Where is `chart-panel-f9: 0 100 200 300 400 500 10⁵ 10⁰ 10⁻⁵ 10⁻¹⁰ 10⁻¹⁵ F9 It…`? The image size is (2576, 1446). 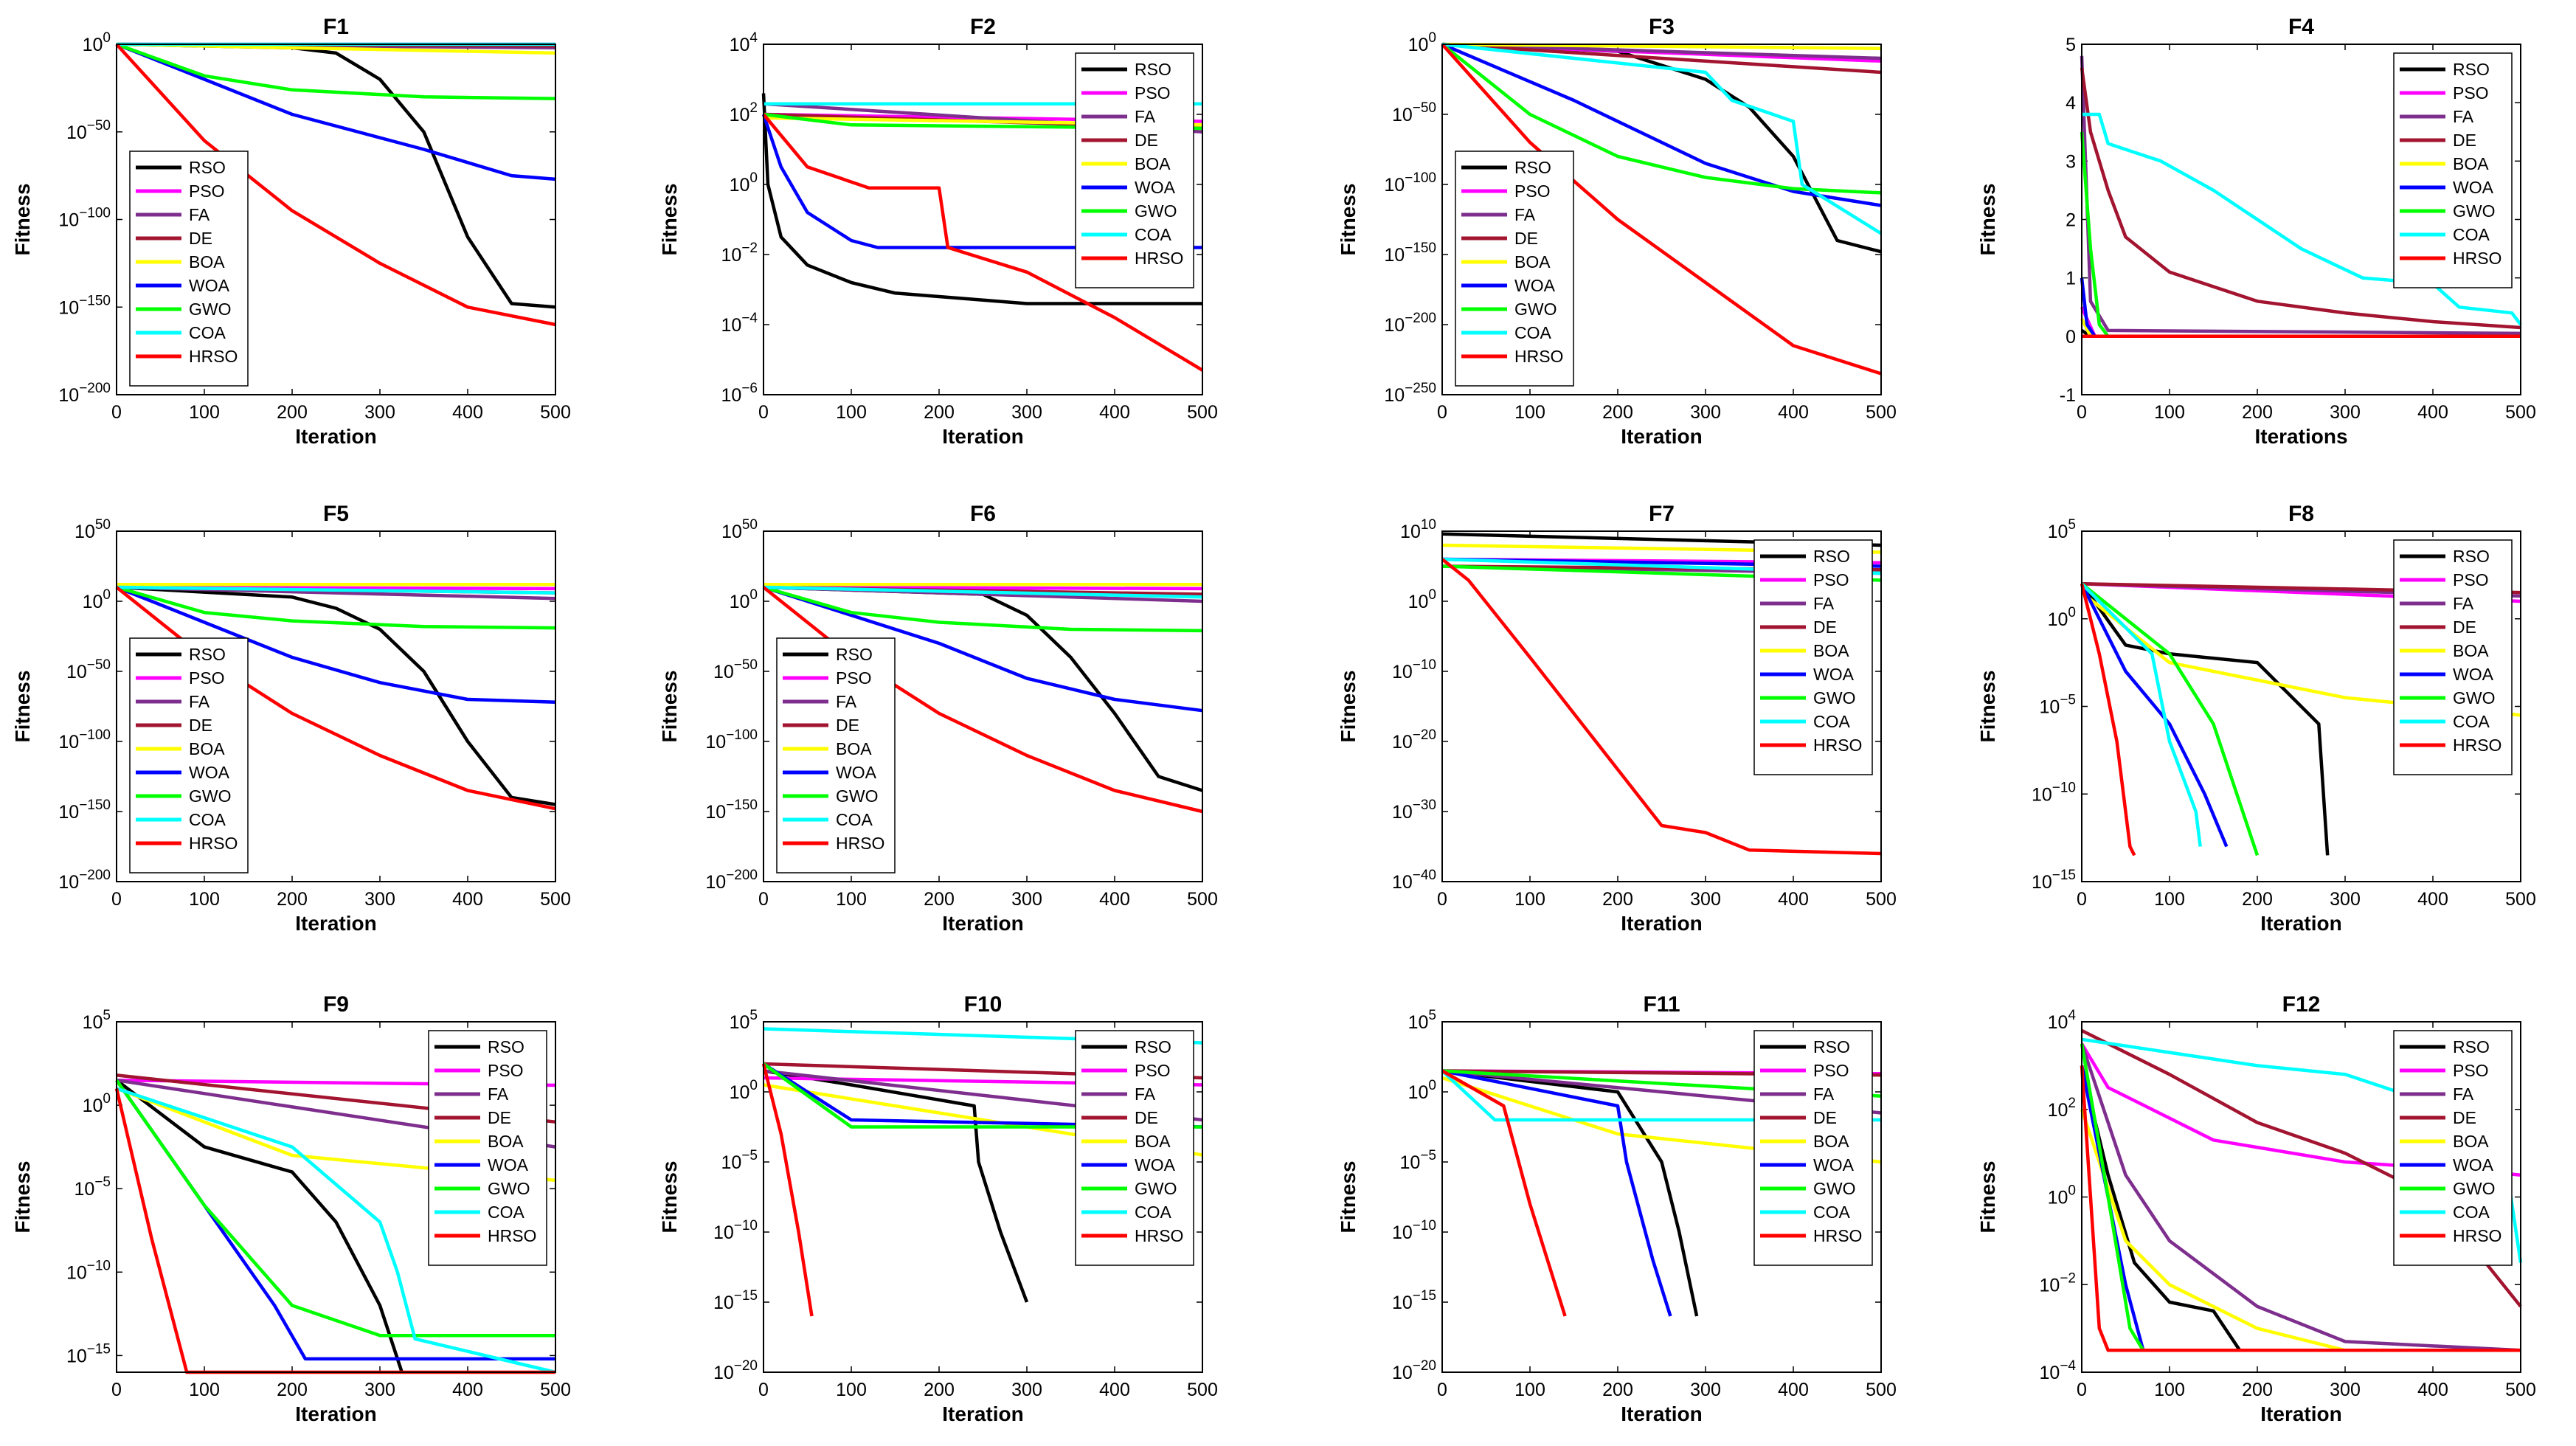 chart-panel-f9: 0 100 200 300 400 500 10⁵ 10⁰ 10⁻⁵ 10⁻¹⁰ 10⁻¹⁵ F9 It… is located at coordinates (291, 1208).